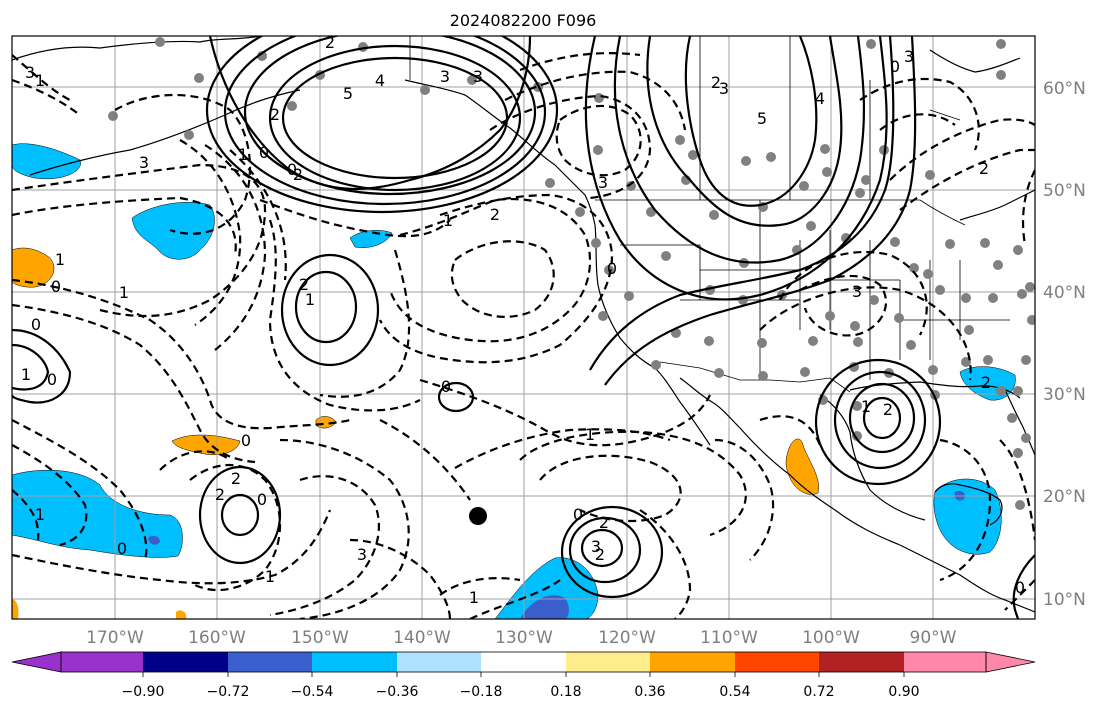 The width and height of the screenshot is (1105, 712). What do you see at coordinates (818, 692) in the screenshot?
I see `colorbar-tick-label: 0.72` at bounding box center [818, 692].